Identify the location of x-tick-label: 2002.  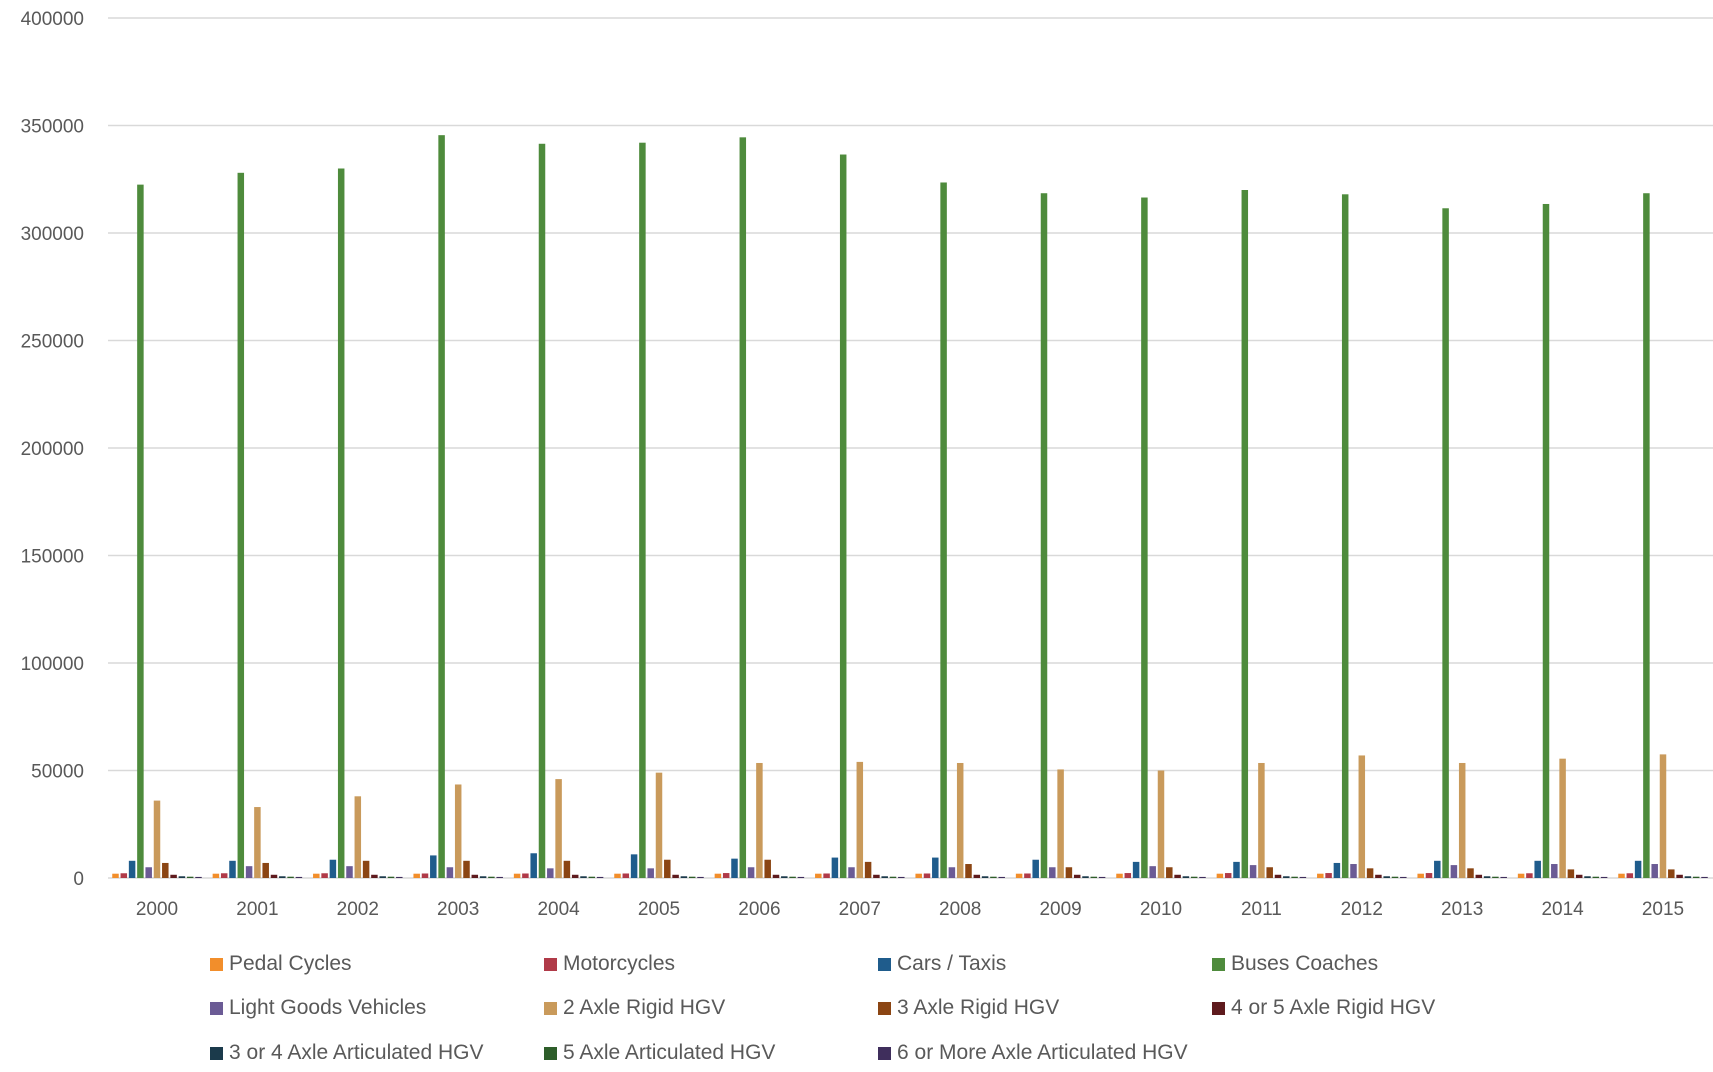
(358, 909).